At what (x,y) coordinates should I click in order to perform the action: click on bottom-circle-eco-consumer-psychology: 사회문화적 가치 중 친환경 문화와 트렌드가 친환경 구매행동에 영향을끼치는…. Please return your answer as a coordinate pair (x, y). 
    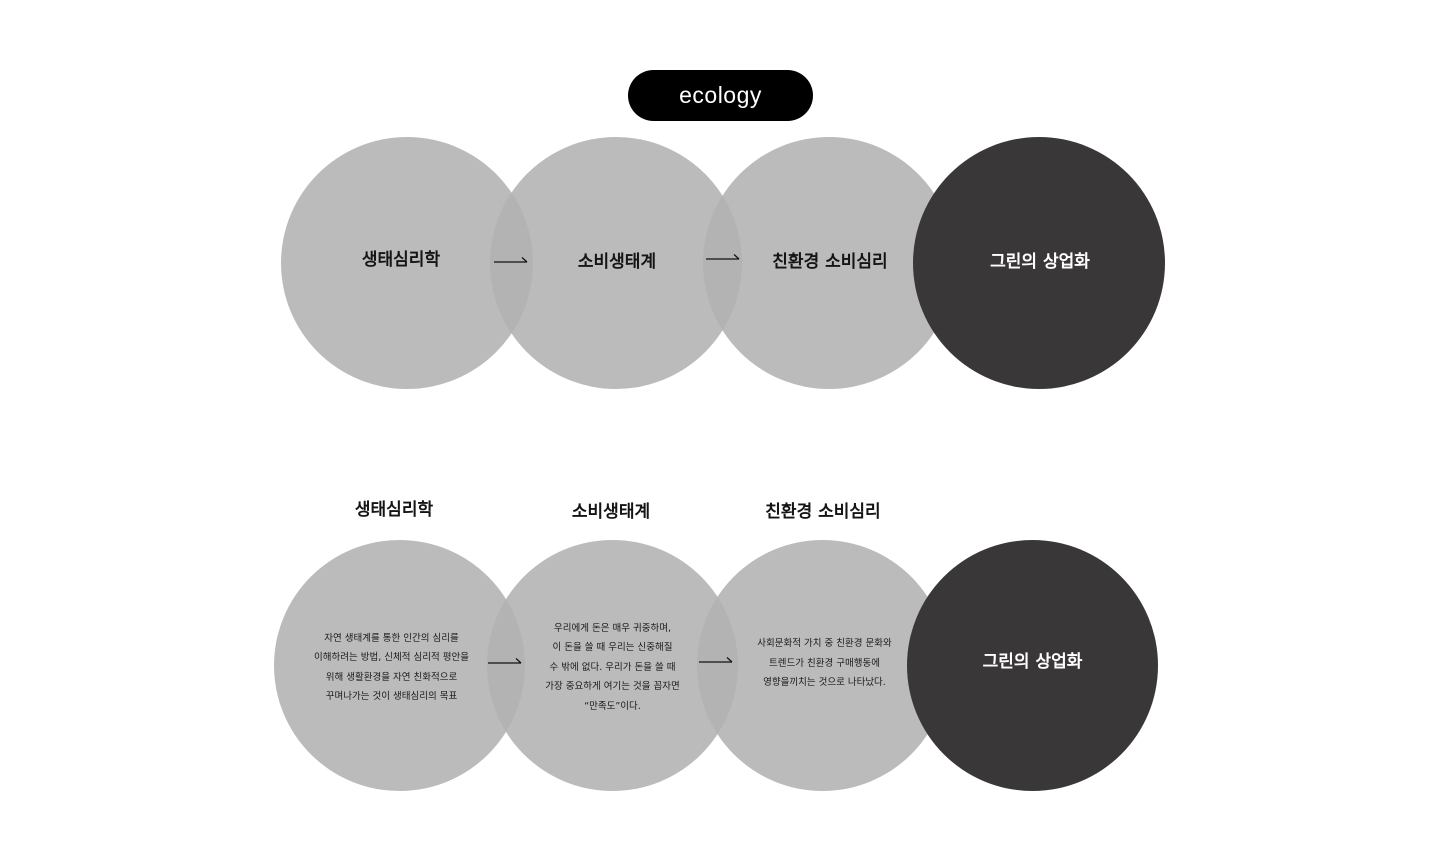
    Looking at the image, I should click on (822, 665).